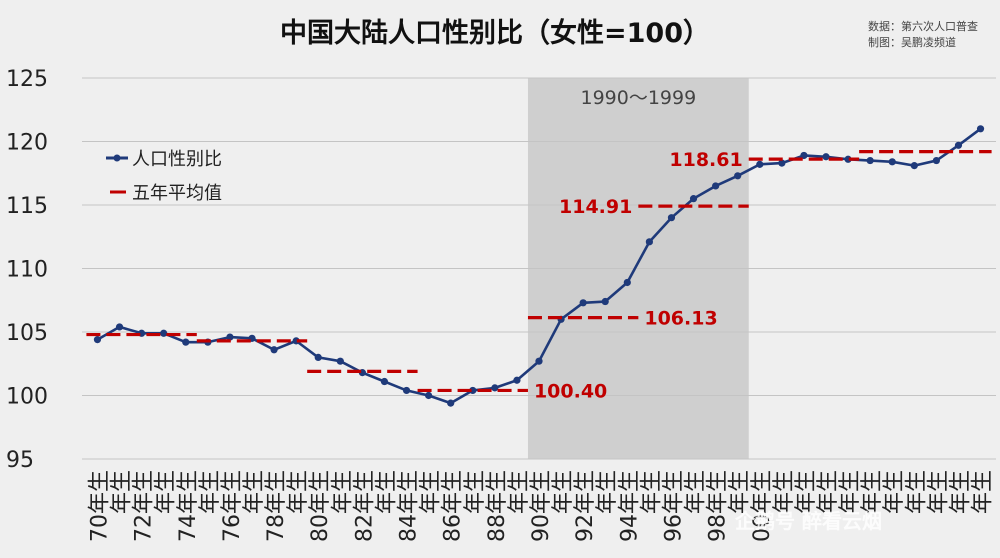  Describe the element at coordinates (364, 506) in the screenshot. I see `x-tick-label-12: 82年生` at that location.